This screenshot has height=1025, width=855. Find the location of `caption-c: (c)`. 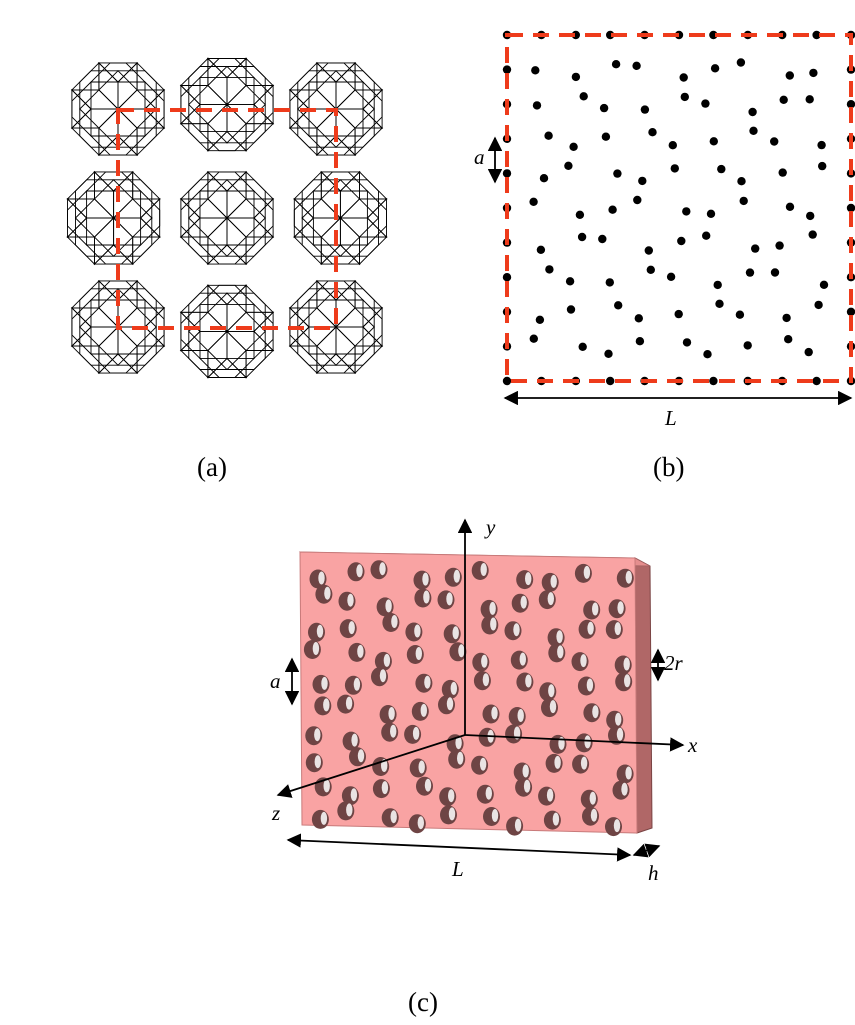

caption-c: (c) is located at coordinates (423, 1002).